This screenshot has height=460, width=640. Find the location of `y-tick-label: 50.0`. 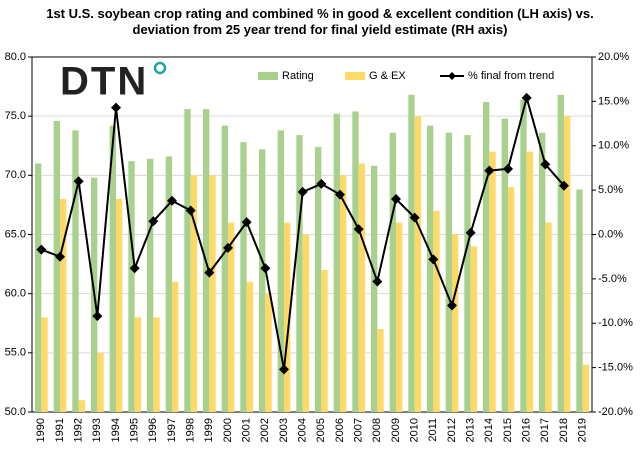

y-tick-label: 50.0 is located at coordinates (15, 412).